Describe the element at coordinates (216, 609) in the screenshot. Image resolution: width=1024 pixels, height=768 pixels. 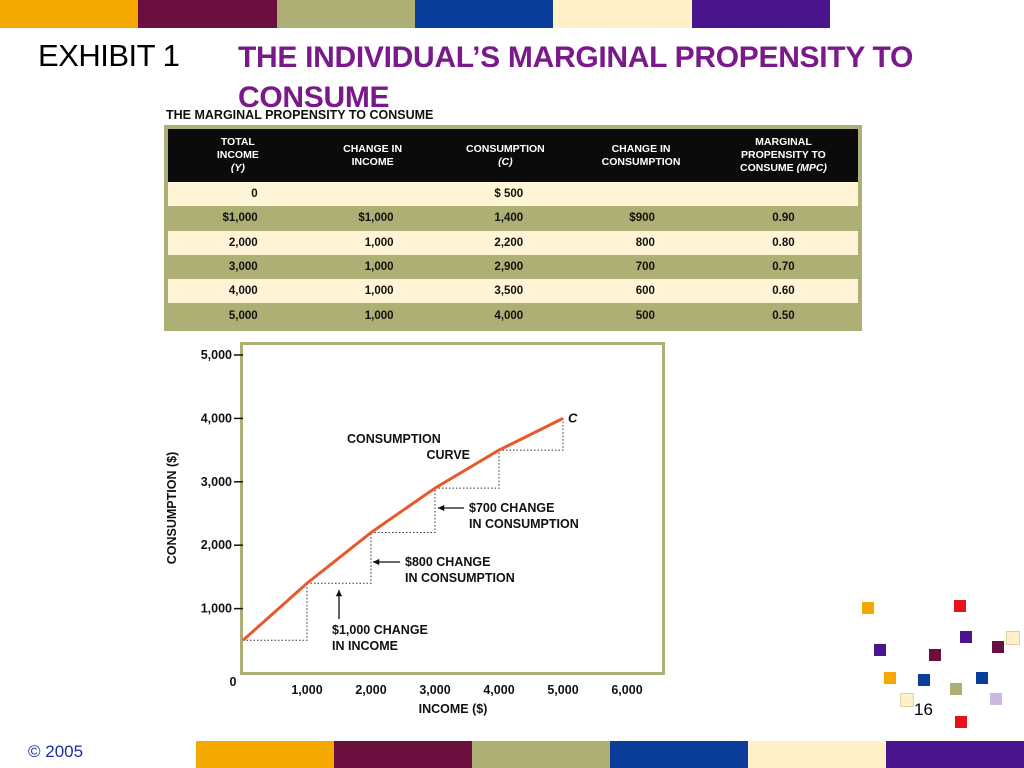
I see `y-tick-label: 1,000` at that location.